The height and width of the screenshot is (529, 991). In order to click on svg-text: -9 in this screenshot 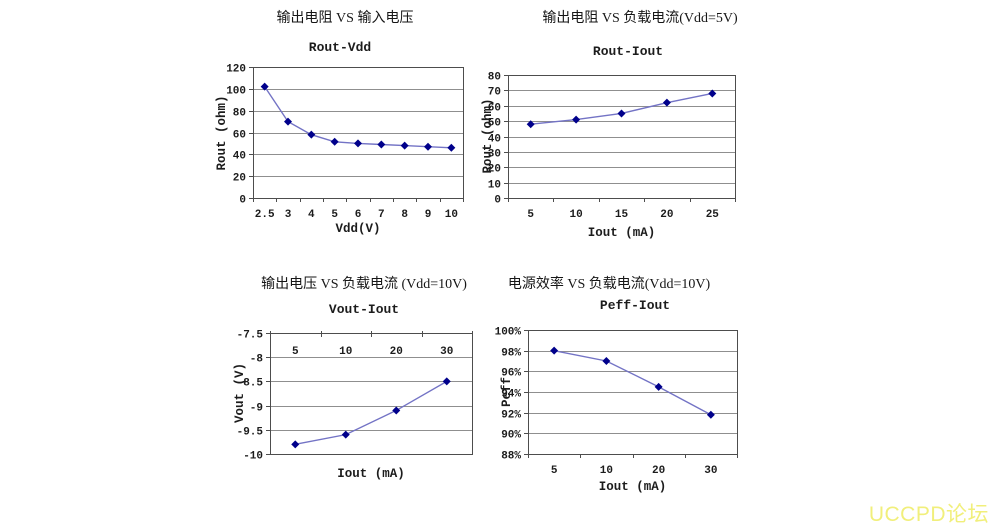, I will do `click(256, 409)`.